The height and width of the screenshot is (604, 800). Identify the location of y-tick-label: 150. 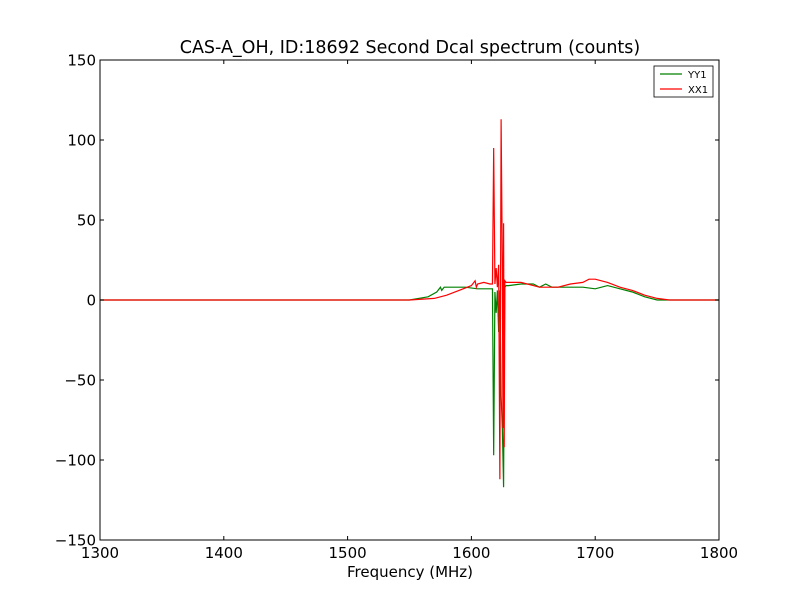
(81, 61).